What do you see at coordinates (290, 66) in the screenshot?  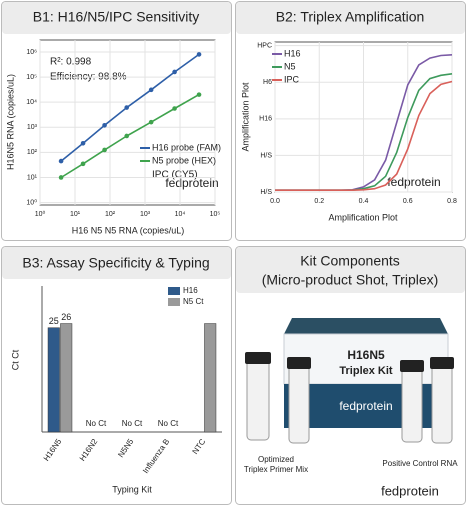 I see `legend-label: N5` at bounding box center [290, 66].